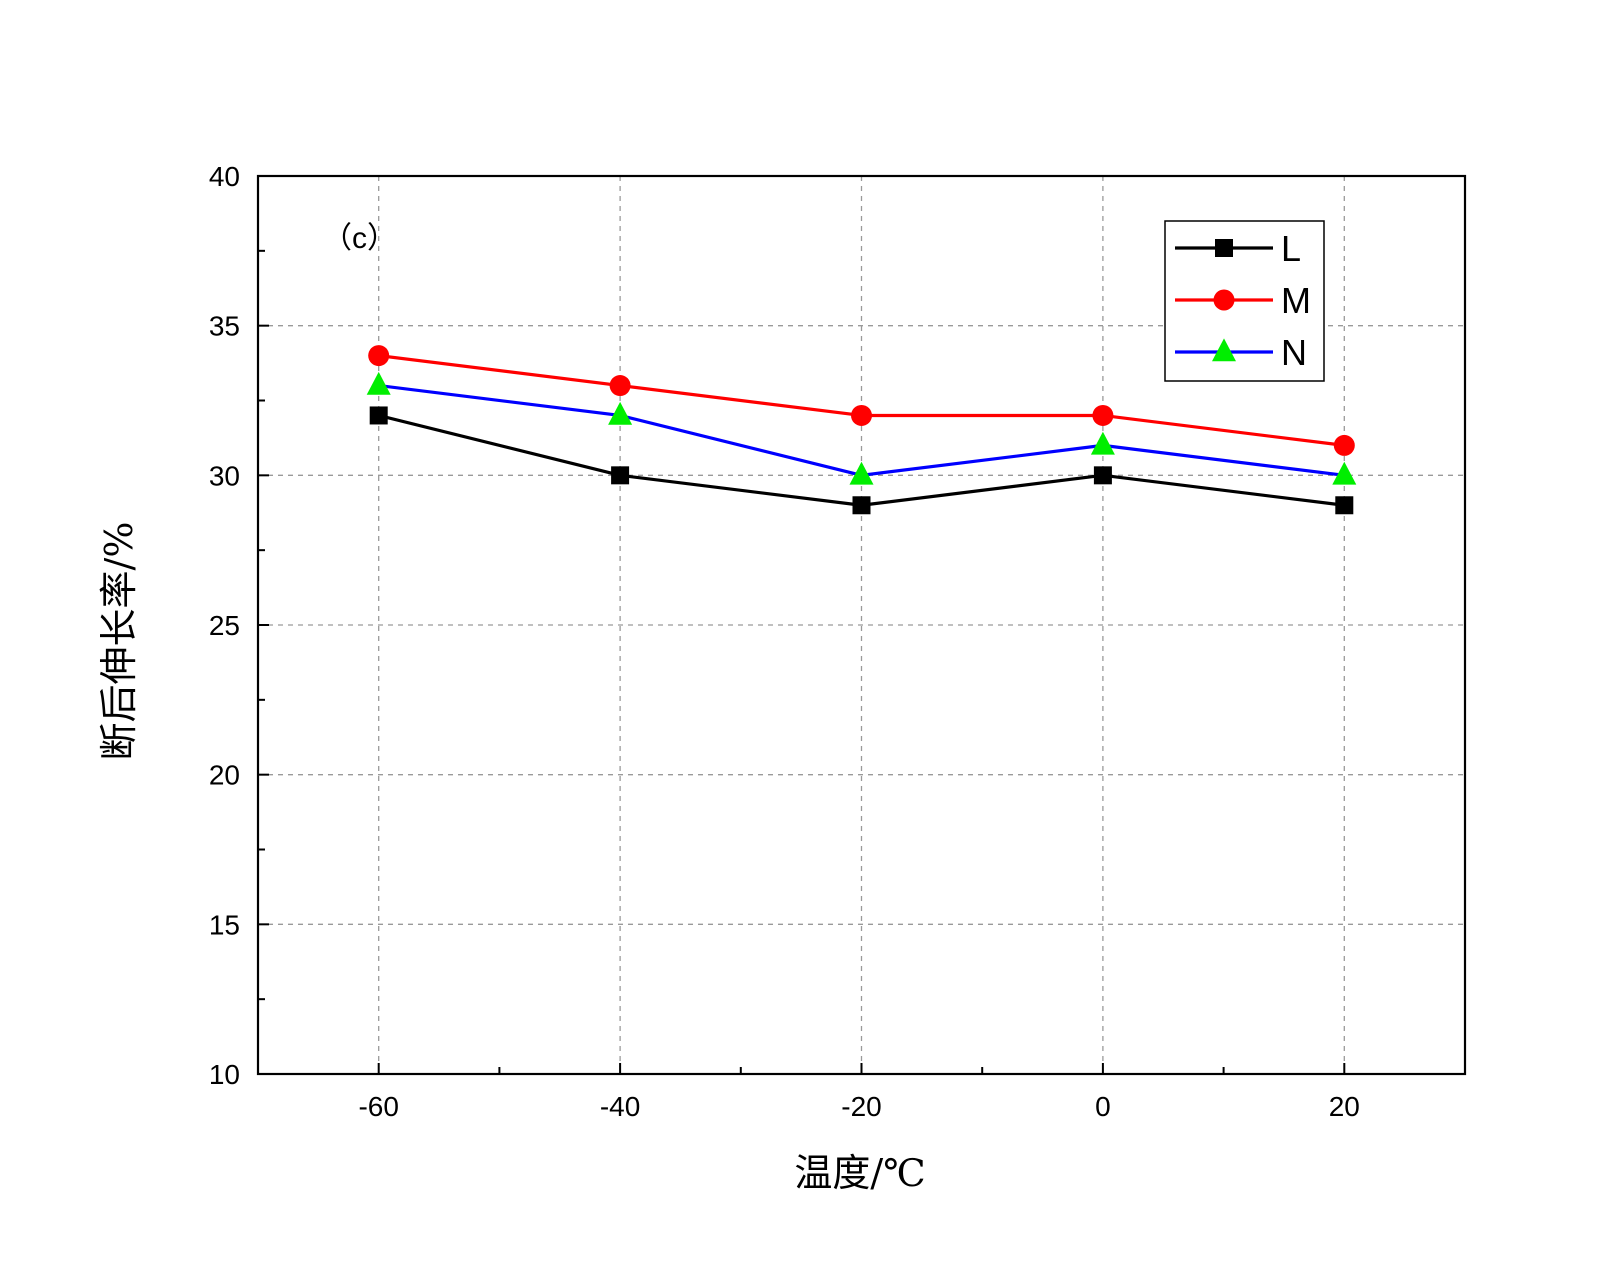 The width and height of the screenshot is (1621, 1283). Describe the element at coordinates (359, 238) in the screenshot. I see `panel-label: （c）` at that location.